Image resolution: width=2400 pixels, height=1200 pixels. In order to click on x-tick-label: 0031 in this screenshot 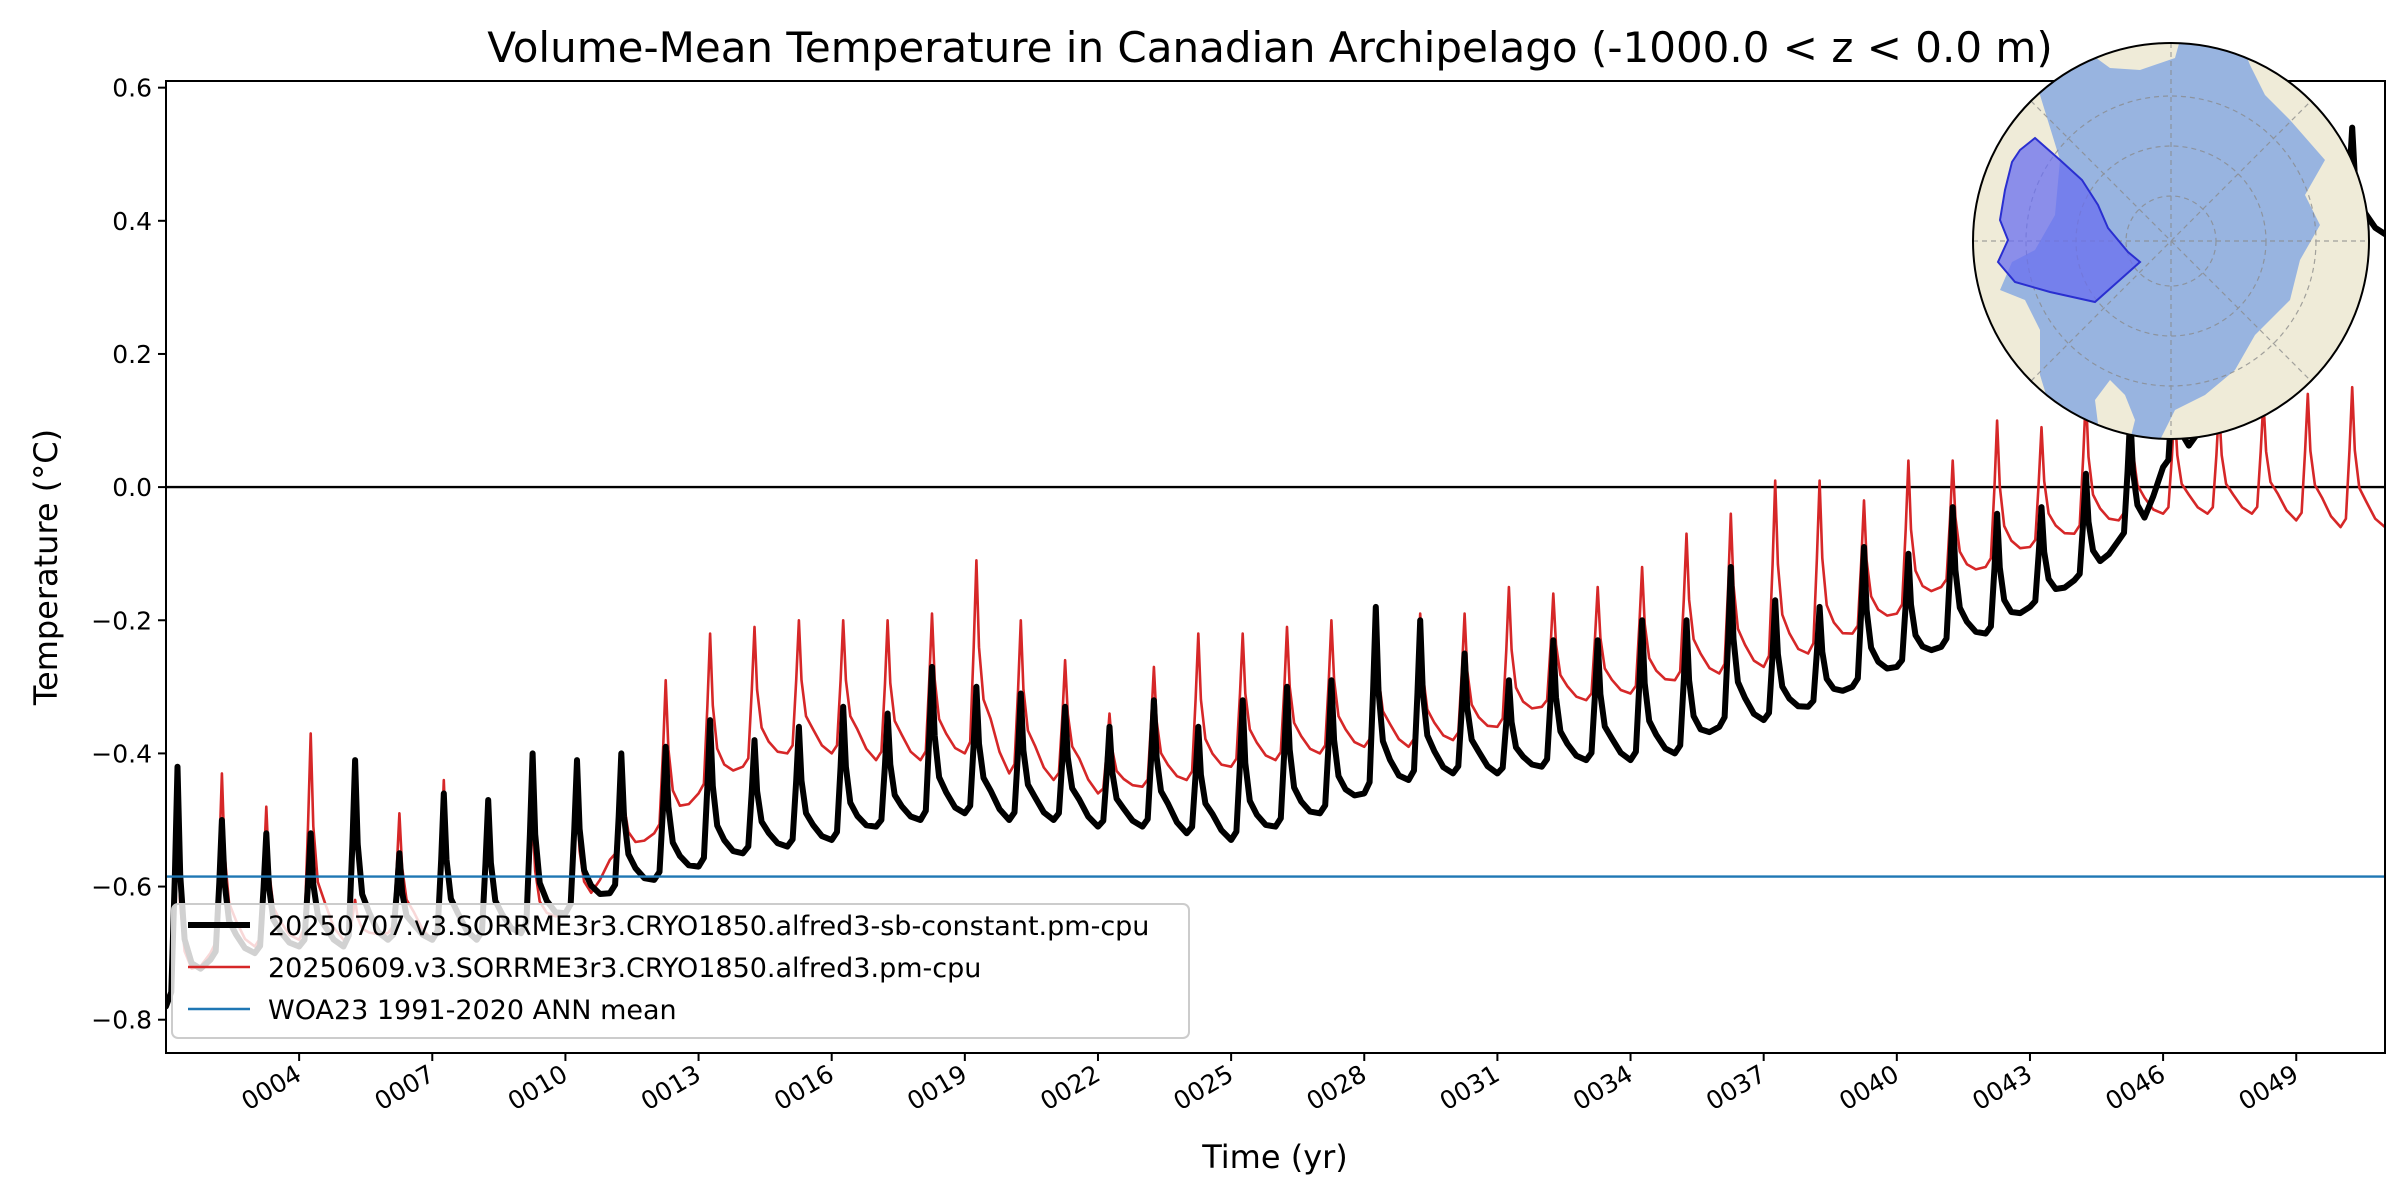, I will do `click(1470, 1087)`.